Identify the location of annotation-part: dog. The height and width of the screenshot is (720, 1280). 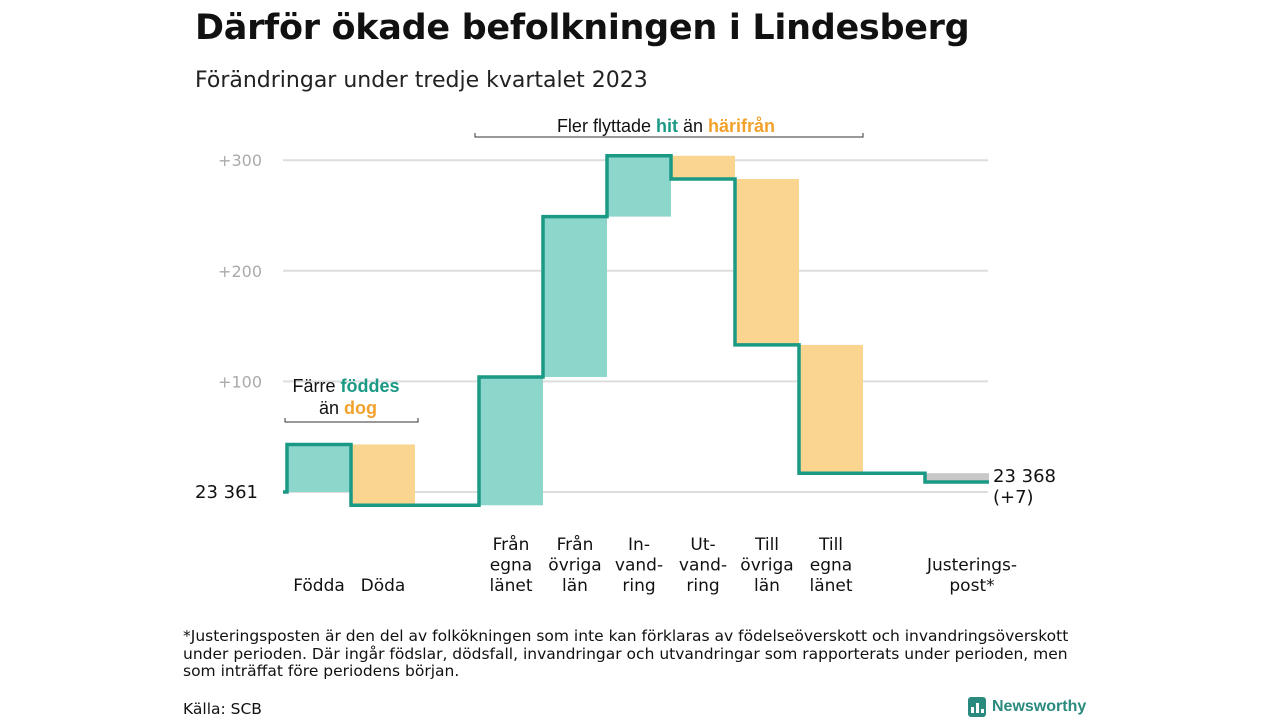
(360, 408).